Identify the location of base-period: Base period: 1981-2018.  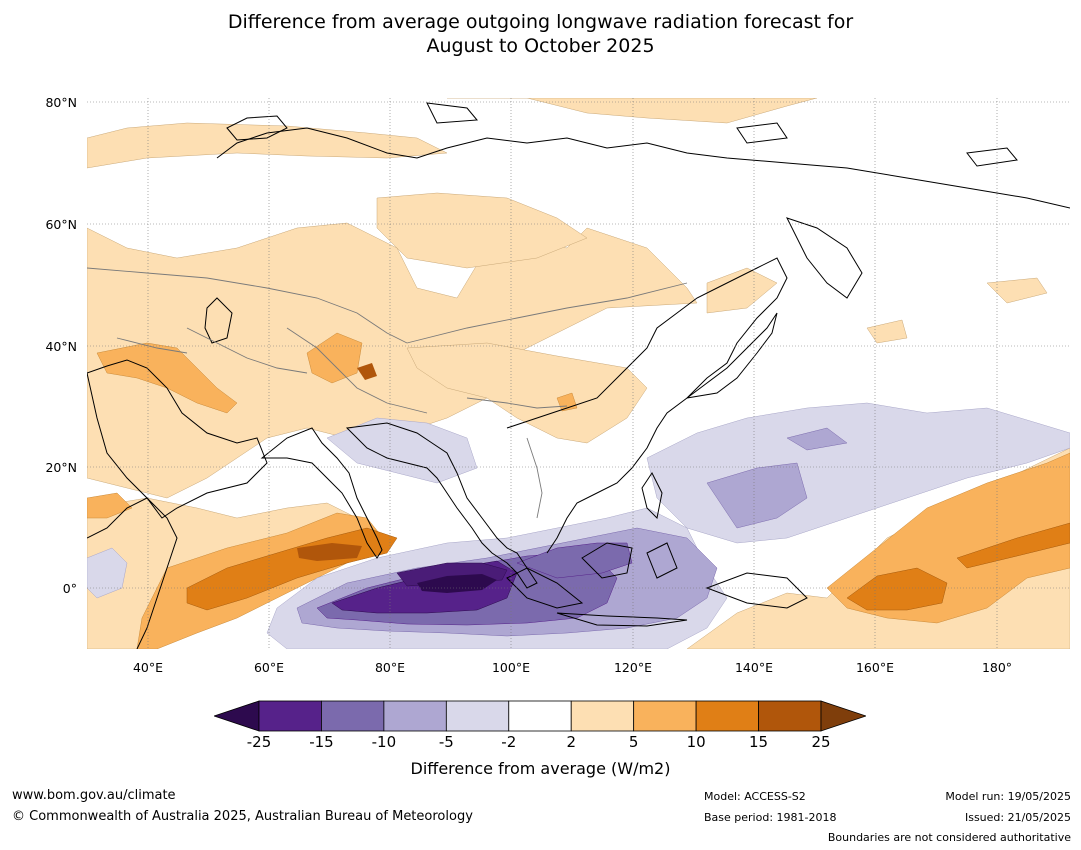
(770, 817).